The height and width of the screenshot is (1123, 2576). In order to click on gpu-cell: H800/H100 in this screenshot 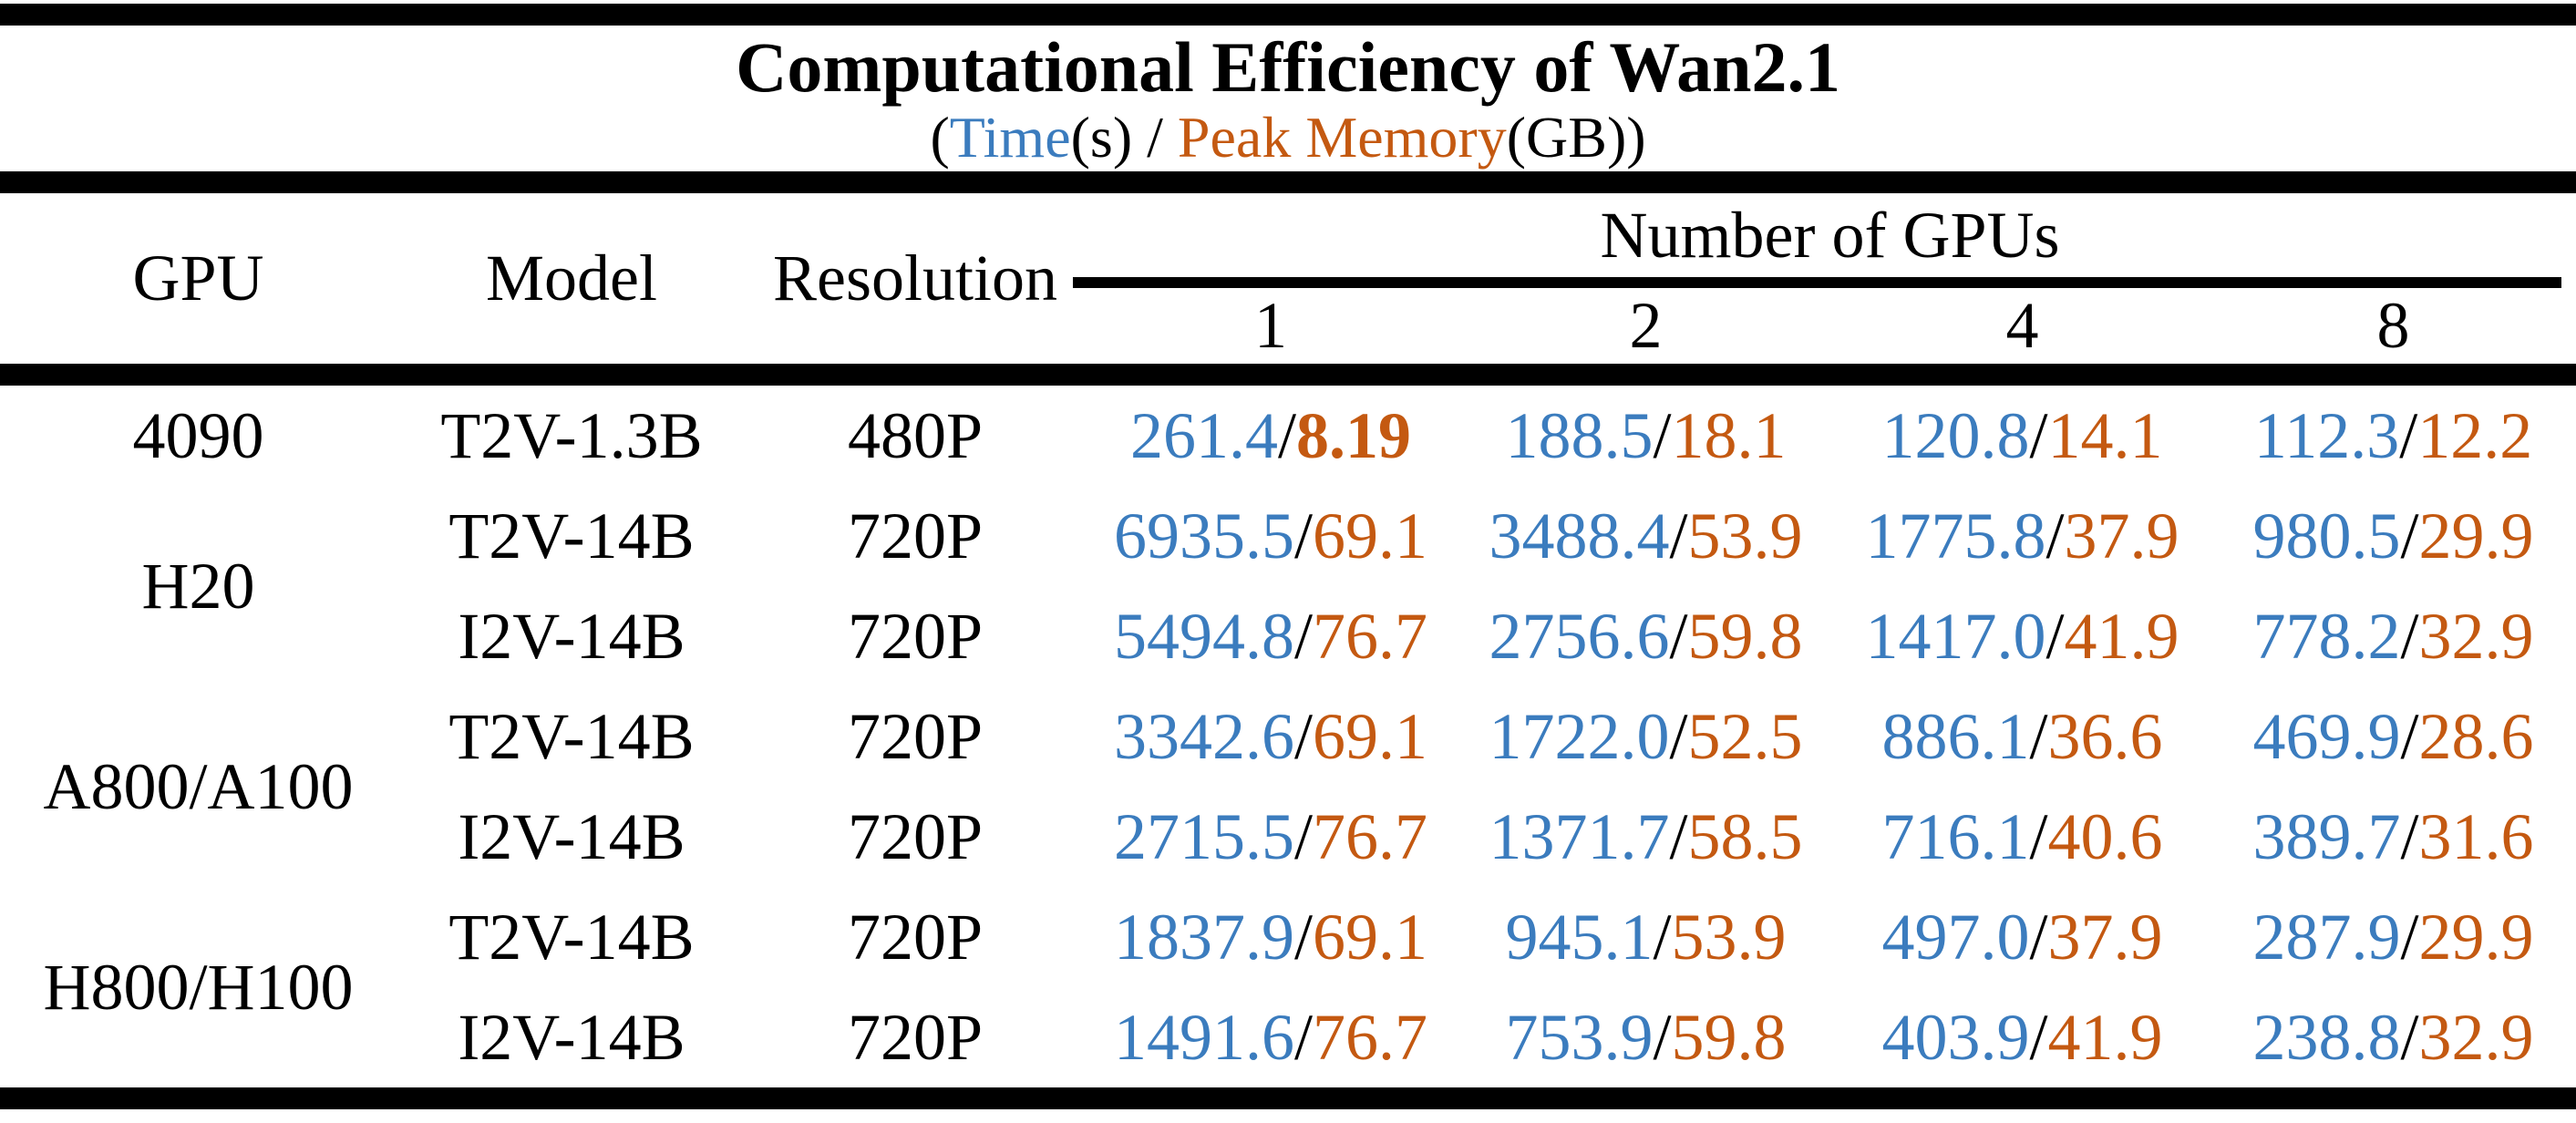, I will do `click(198, 987)`.